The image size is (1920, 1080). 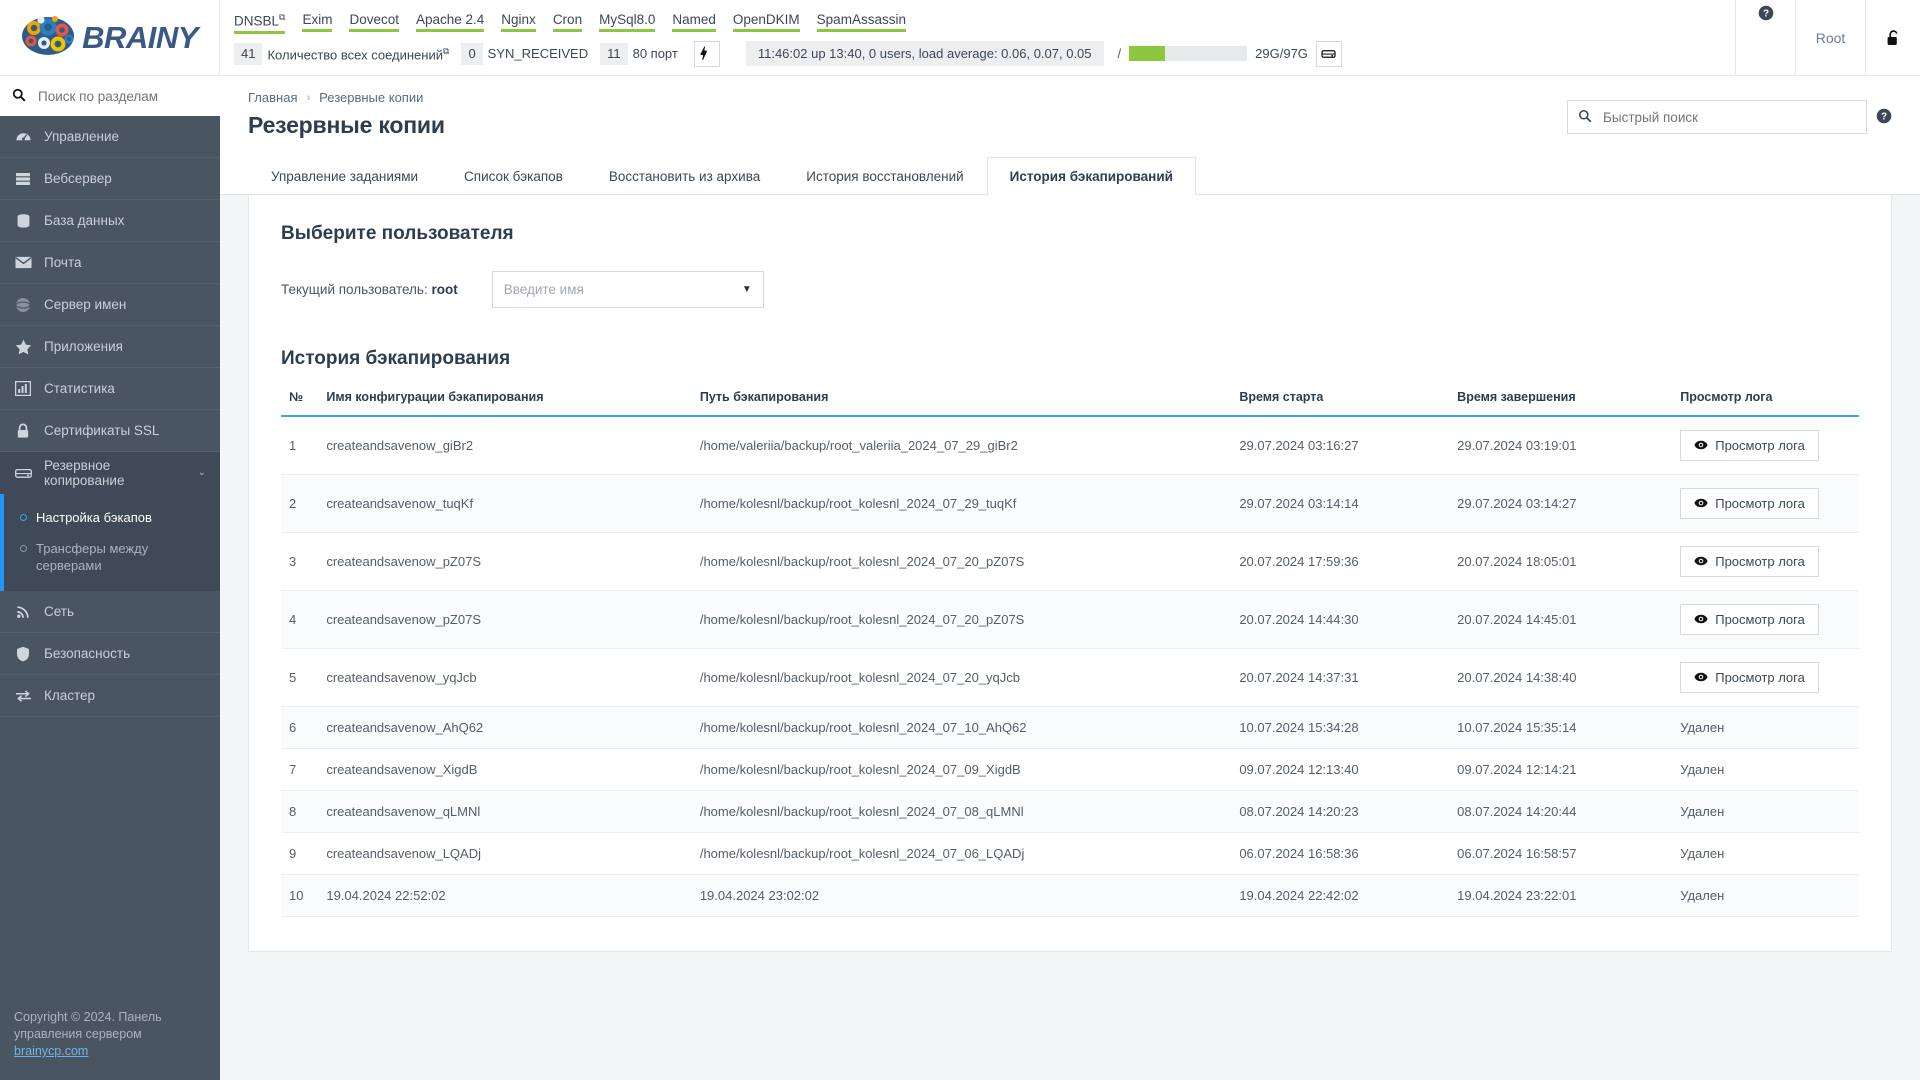 I want to click on user-select-placeholder: Введите имя, so click(x=543, y=289).